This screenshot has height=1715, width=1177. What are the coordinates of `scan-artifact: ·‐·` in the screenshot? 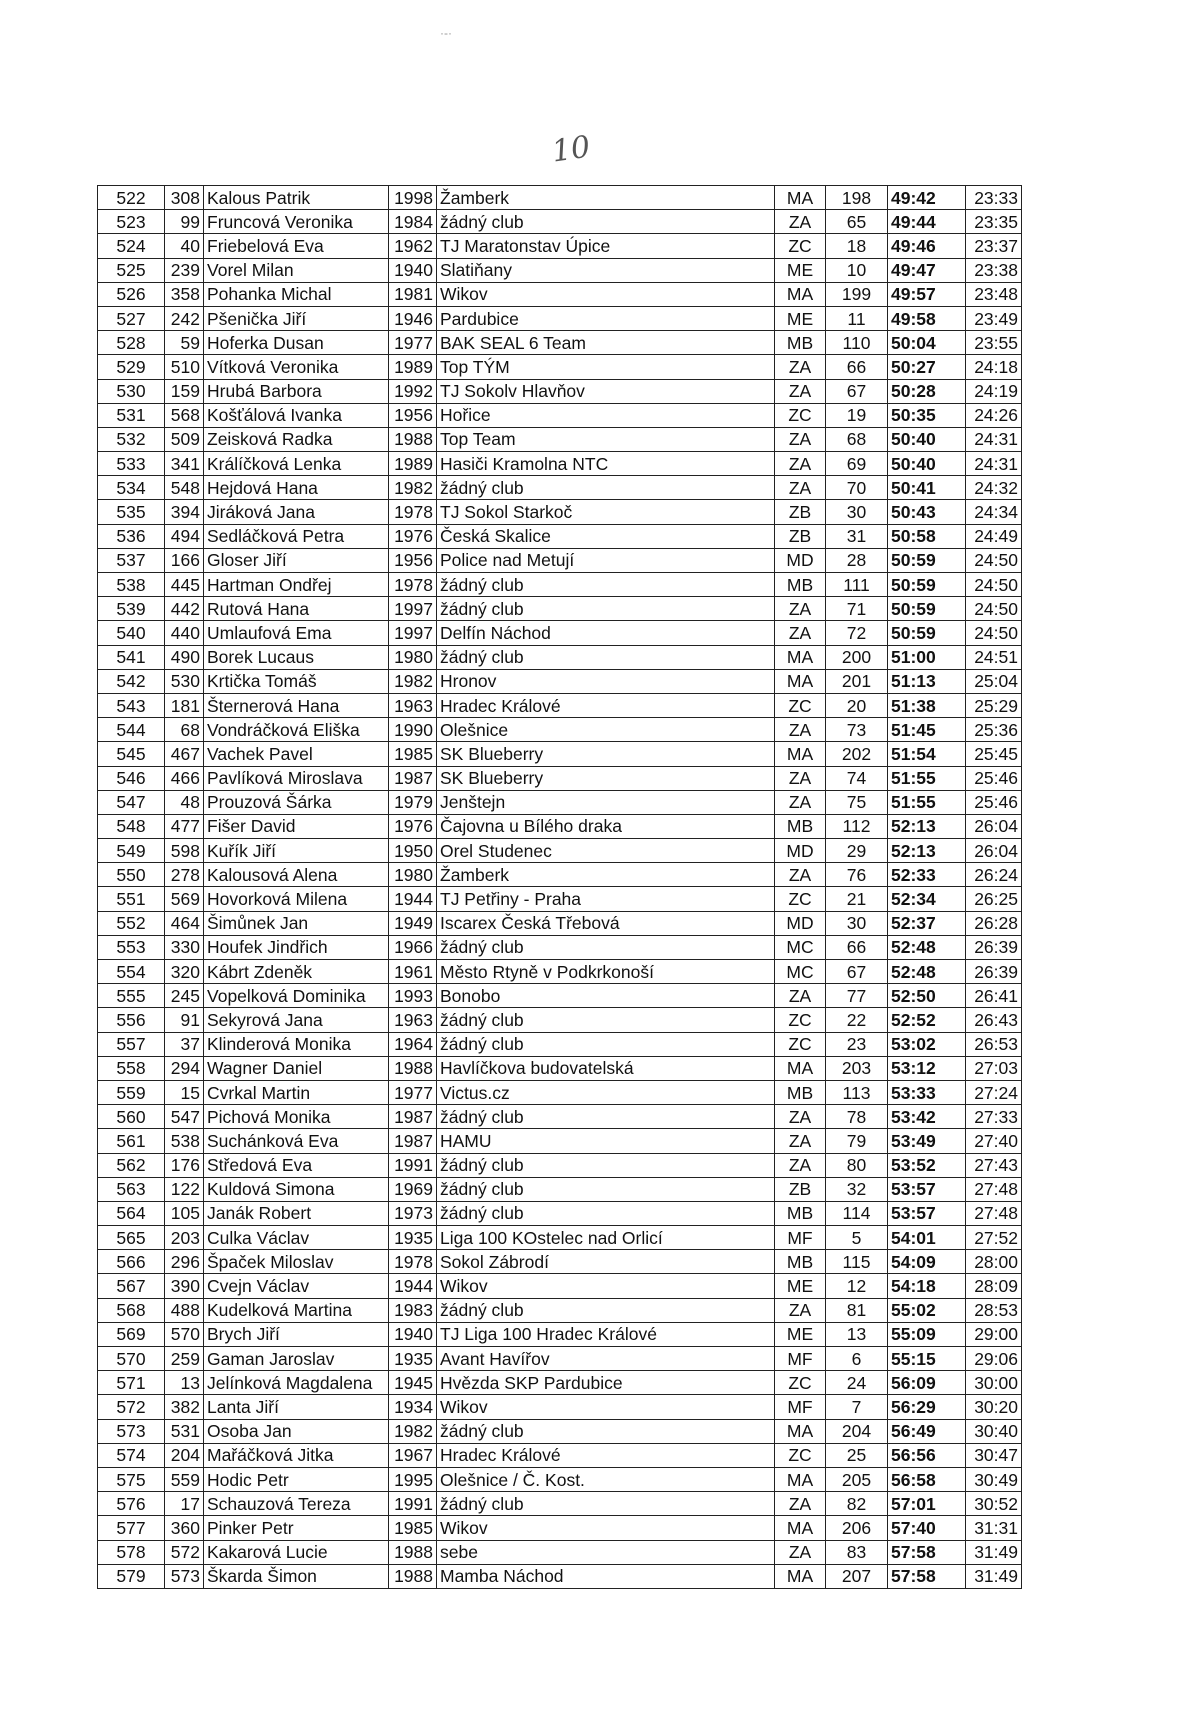 It's located at (446, 33).